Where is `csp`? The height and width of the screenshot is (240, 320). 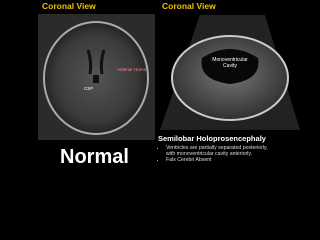 csp is located at coordinates (96, 79).